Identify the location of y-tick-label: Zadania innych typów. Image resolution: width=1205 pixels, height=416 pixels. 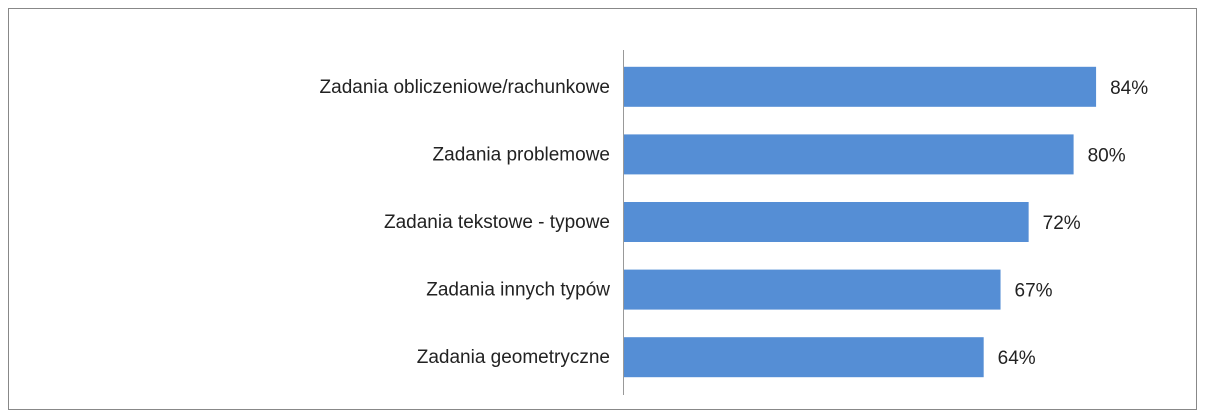
(518, 290).